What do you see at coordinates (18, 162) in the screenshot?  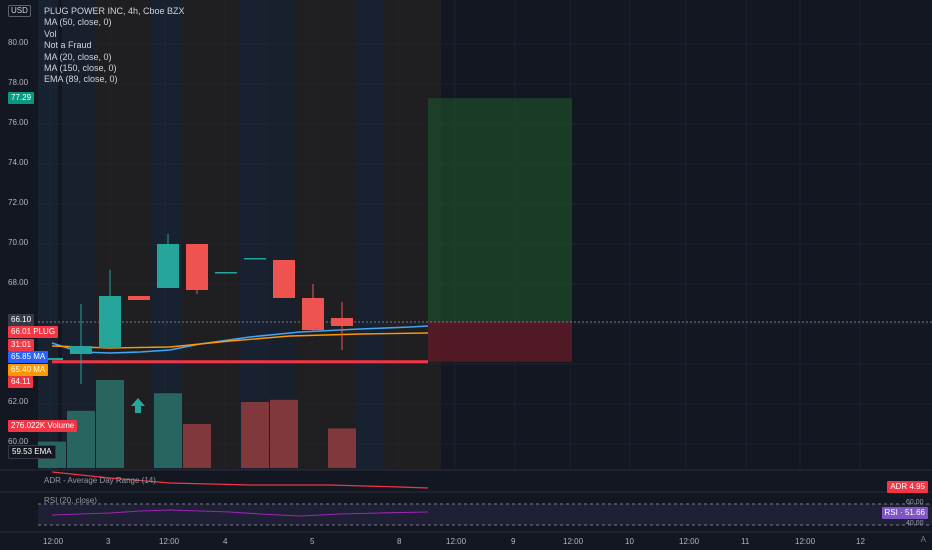 I see `price-tick: 74.00` at bounding box center [18, 162].